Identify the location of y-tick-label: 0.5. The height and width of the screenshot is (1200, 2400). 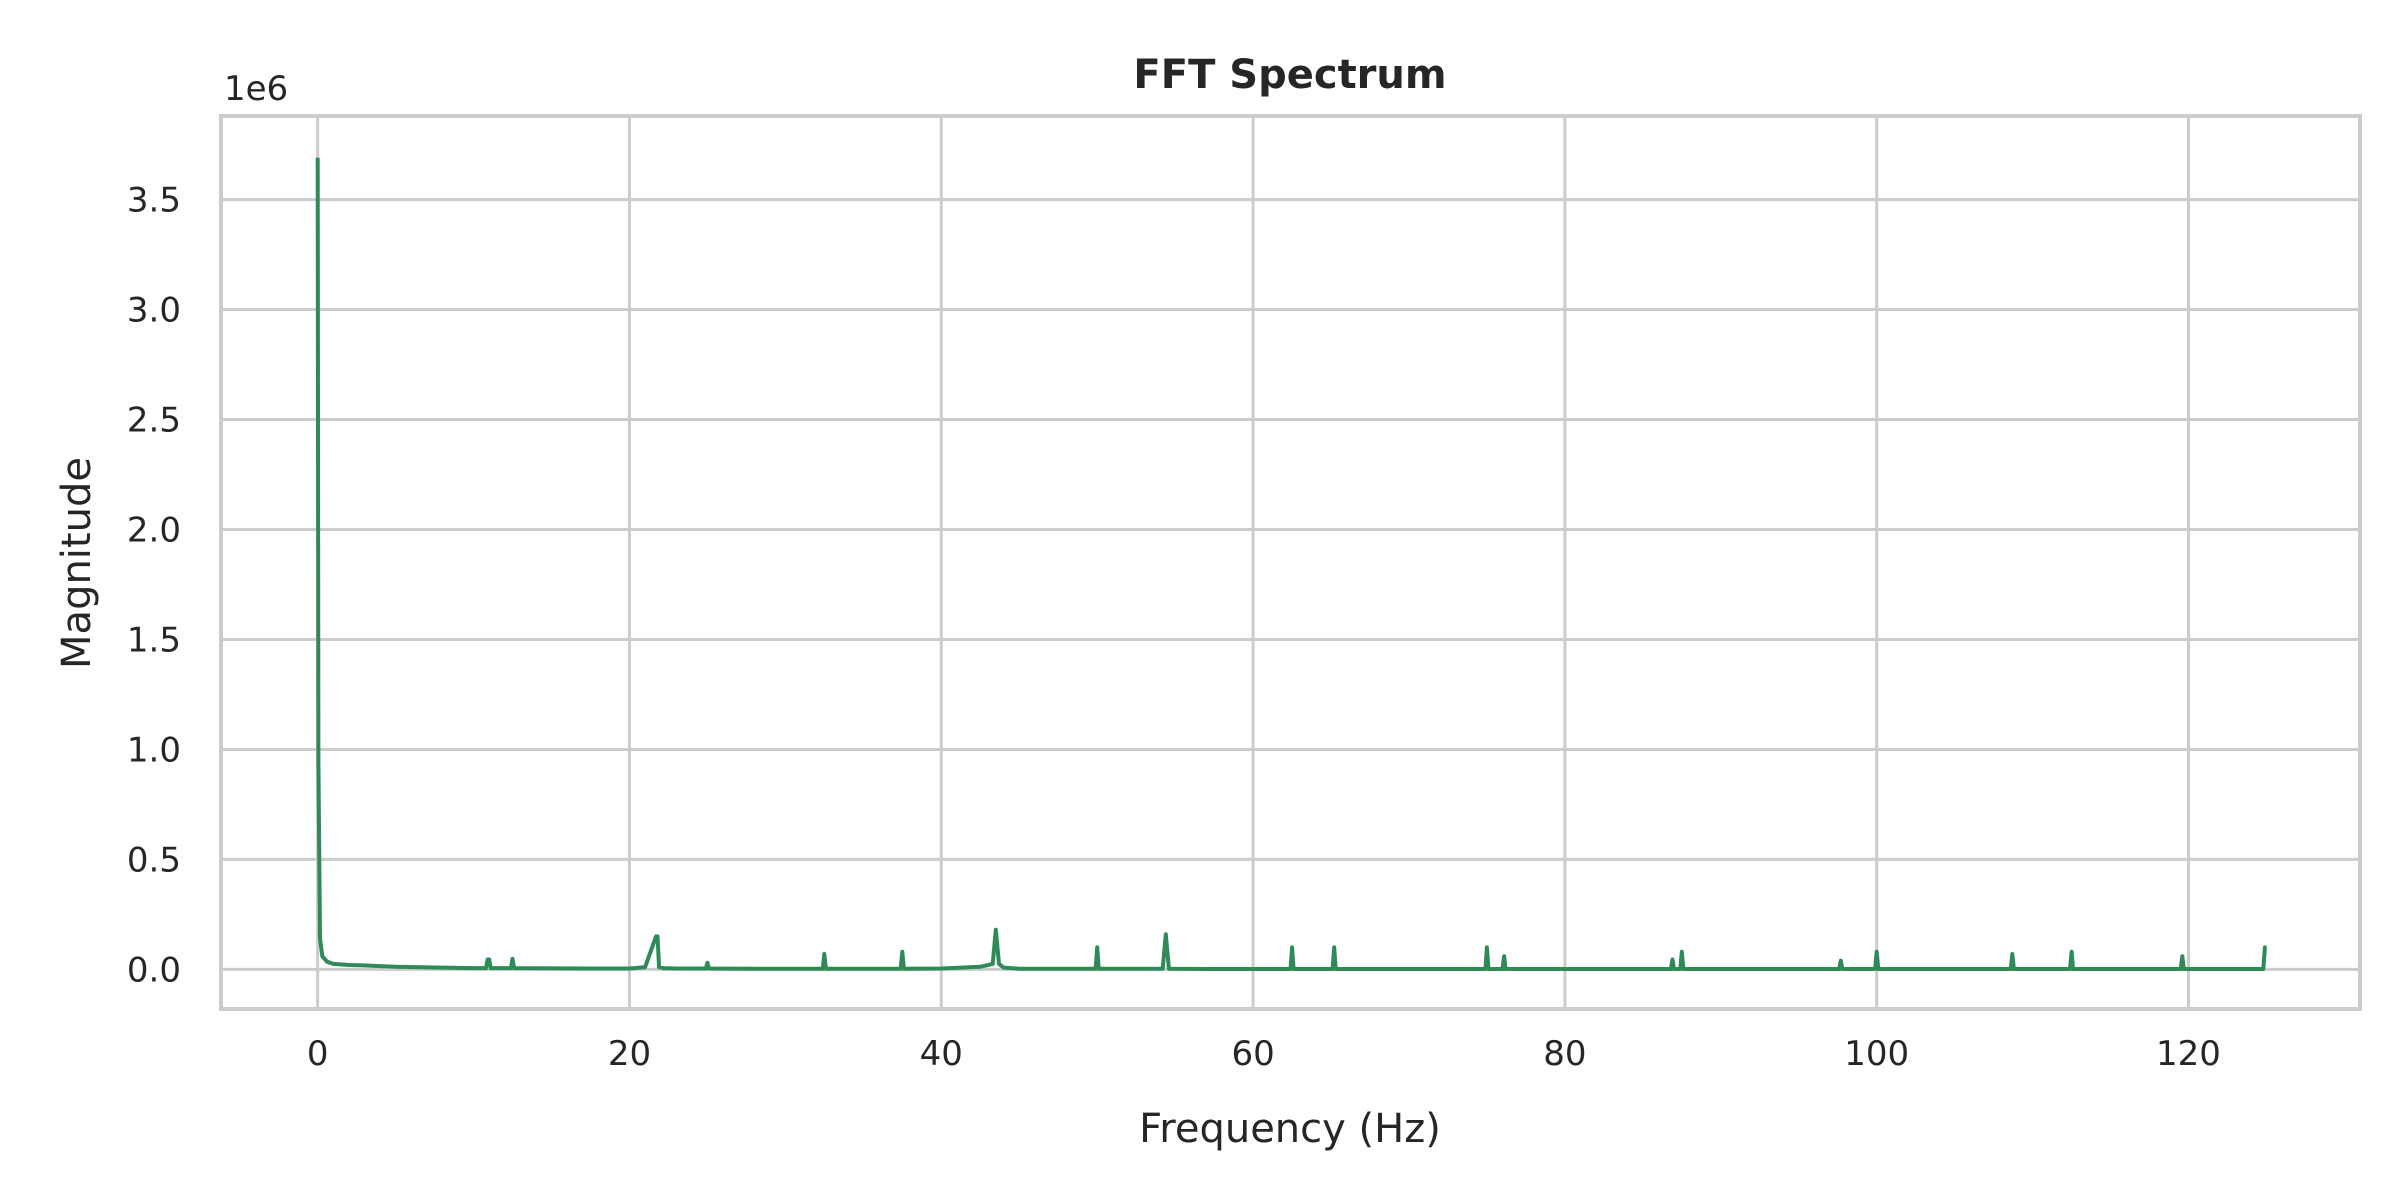
(154, 860).